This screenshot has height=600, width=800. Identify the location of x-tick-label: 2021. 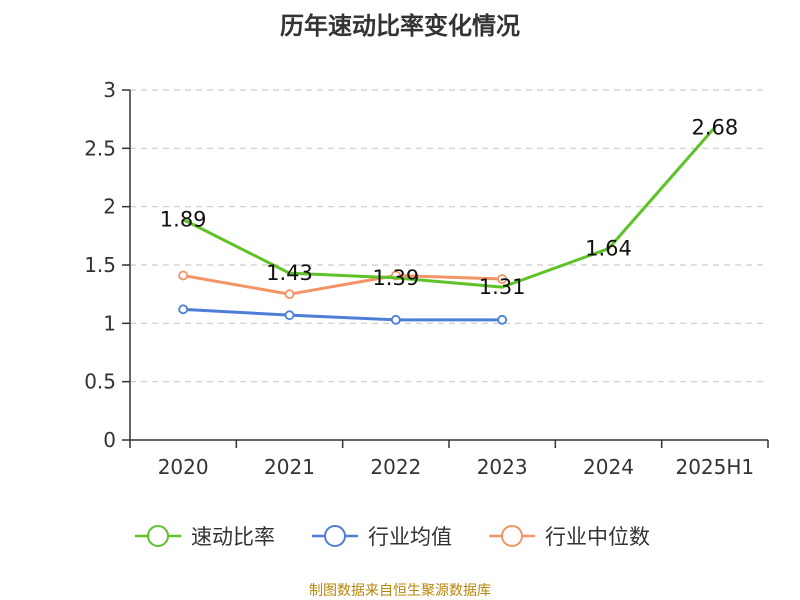
(289, 467).